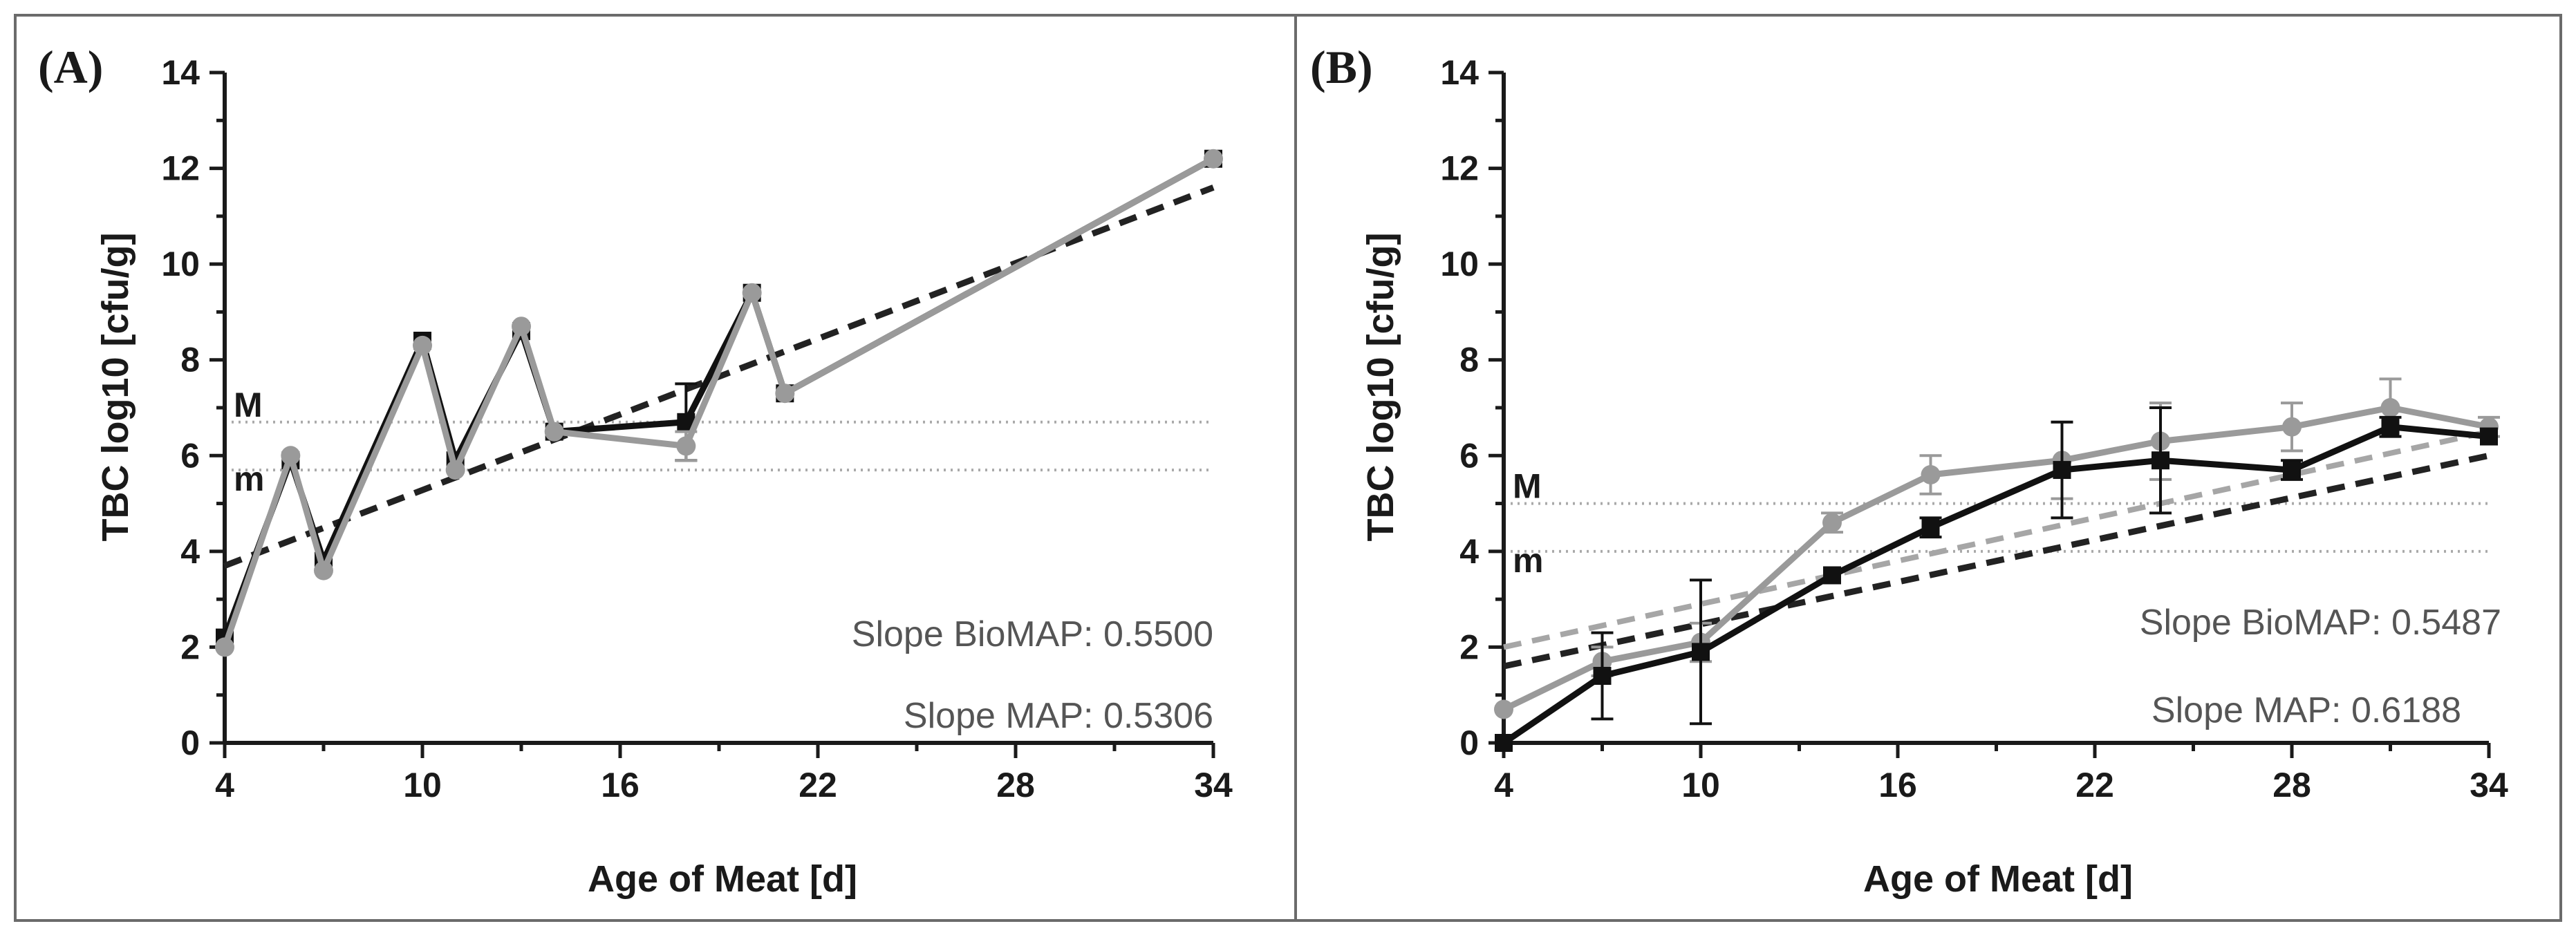 Image resolution: width=2576 pixels, height=935 pixels. Describe the element at coordinates (224, 785) in the screenshot. I see `panel-a-x-tick-label: 4` at that location.